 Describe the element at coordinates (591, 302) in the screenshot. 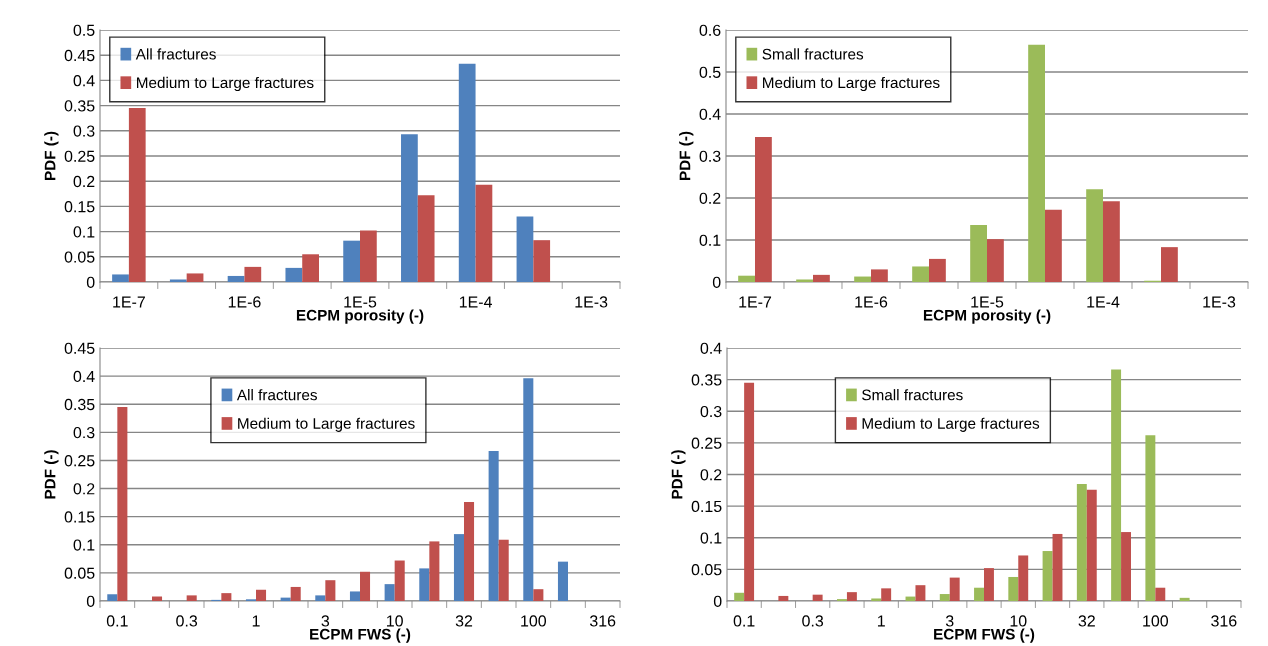

I see `x-tick-label: 1E-3` at that location.